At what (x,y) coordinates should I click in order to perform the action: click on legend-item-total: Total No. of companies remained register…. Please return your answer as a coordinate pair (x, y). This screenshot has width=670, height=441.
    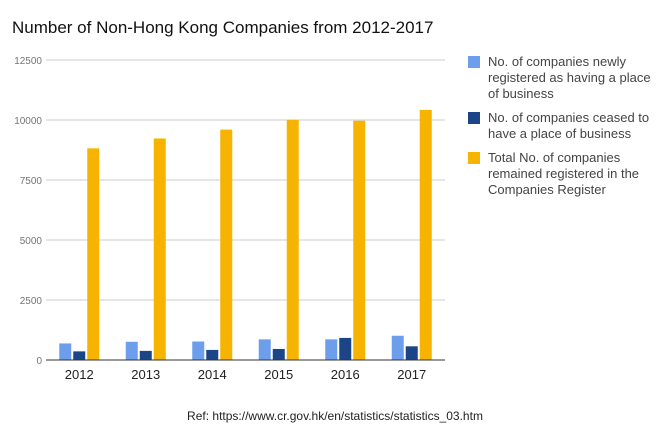
    Looking at the image, I should click on (568, 174).